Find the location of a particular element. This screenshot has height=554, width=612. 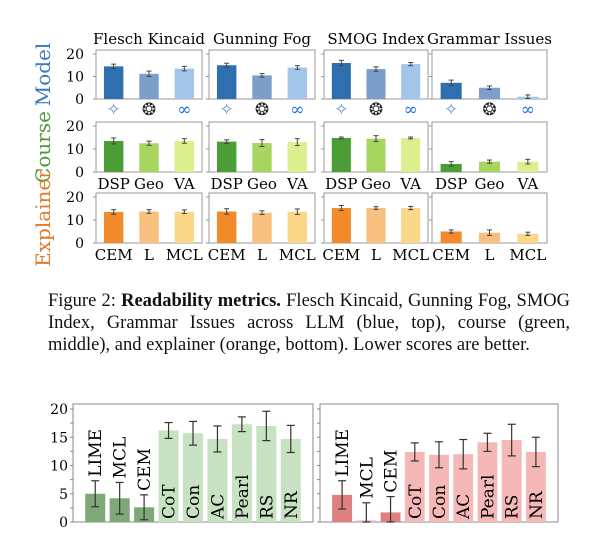

row-label: Course is located at coordinates (43, 147).